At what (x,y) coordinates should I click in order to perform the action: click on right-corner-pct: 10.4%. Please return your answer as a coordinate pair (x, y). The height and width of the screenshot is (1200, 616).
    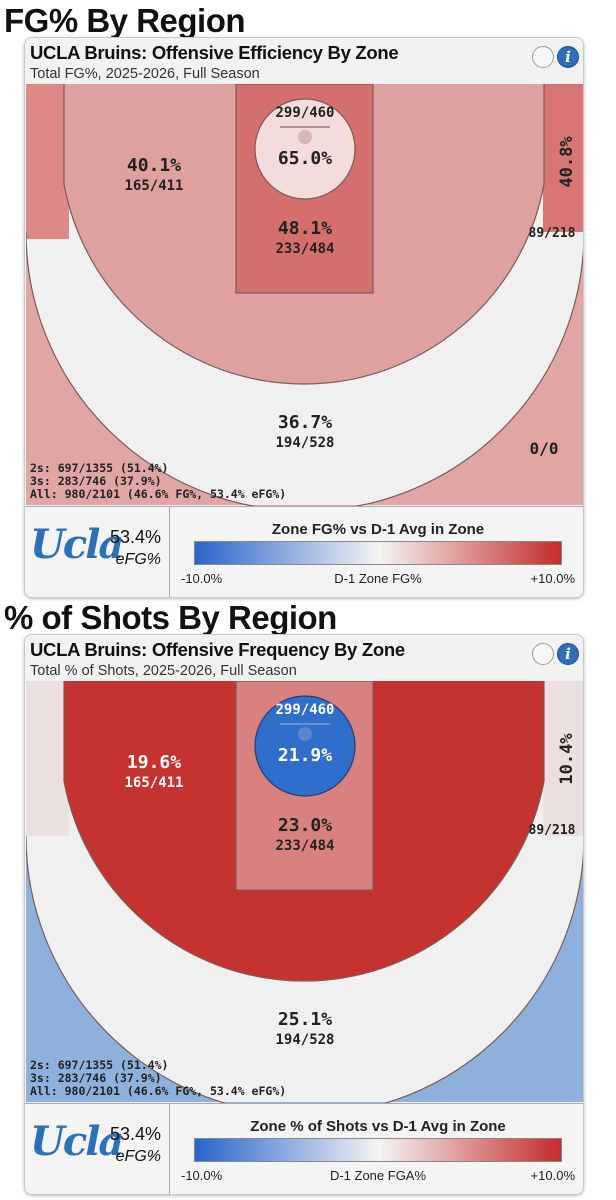
    Looking at the image, I should click on (567, 759).